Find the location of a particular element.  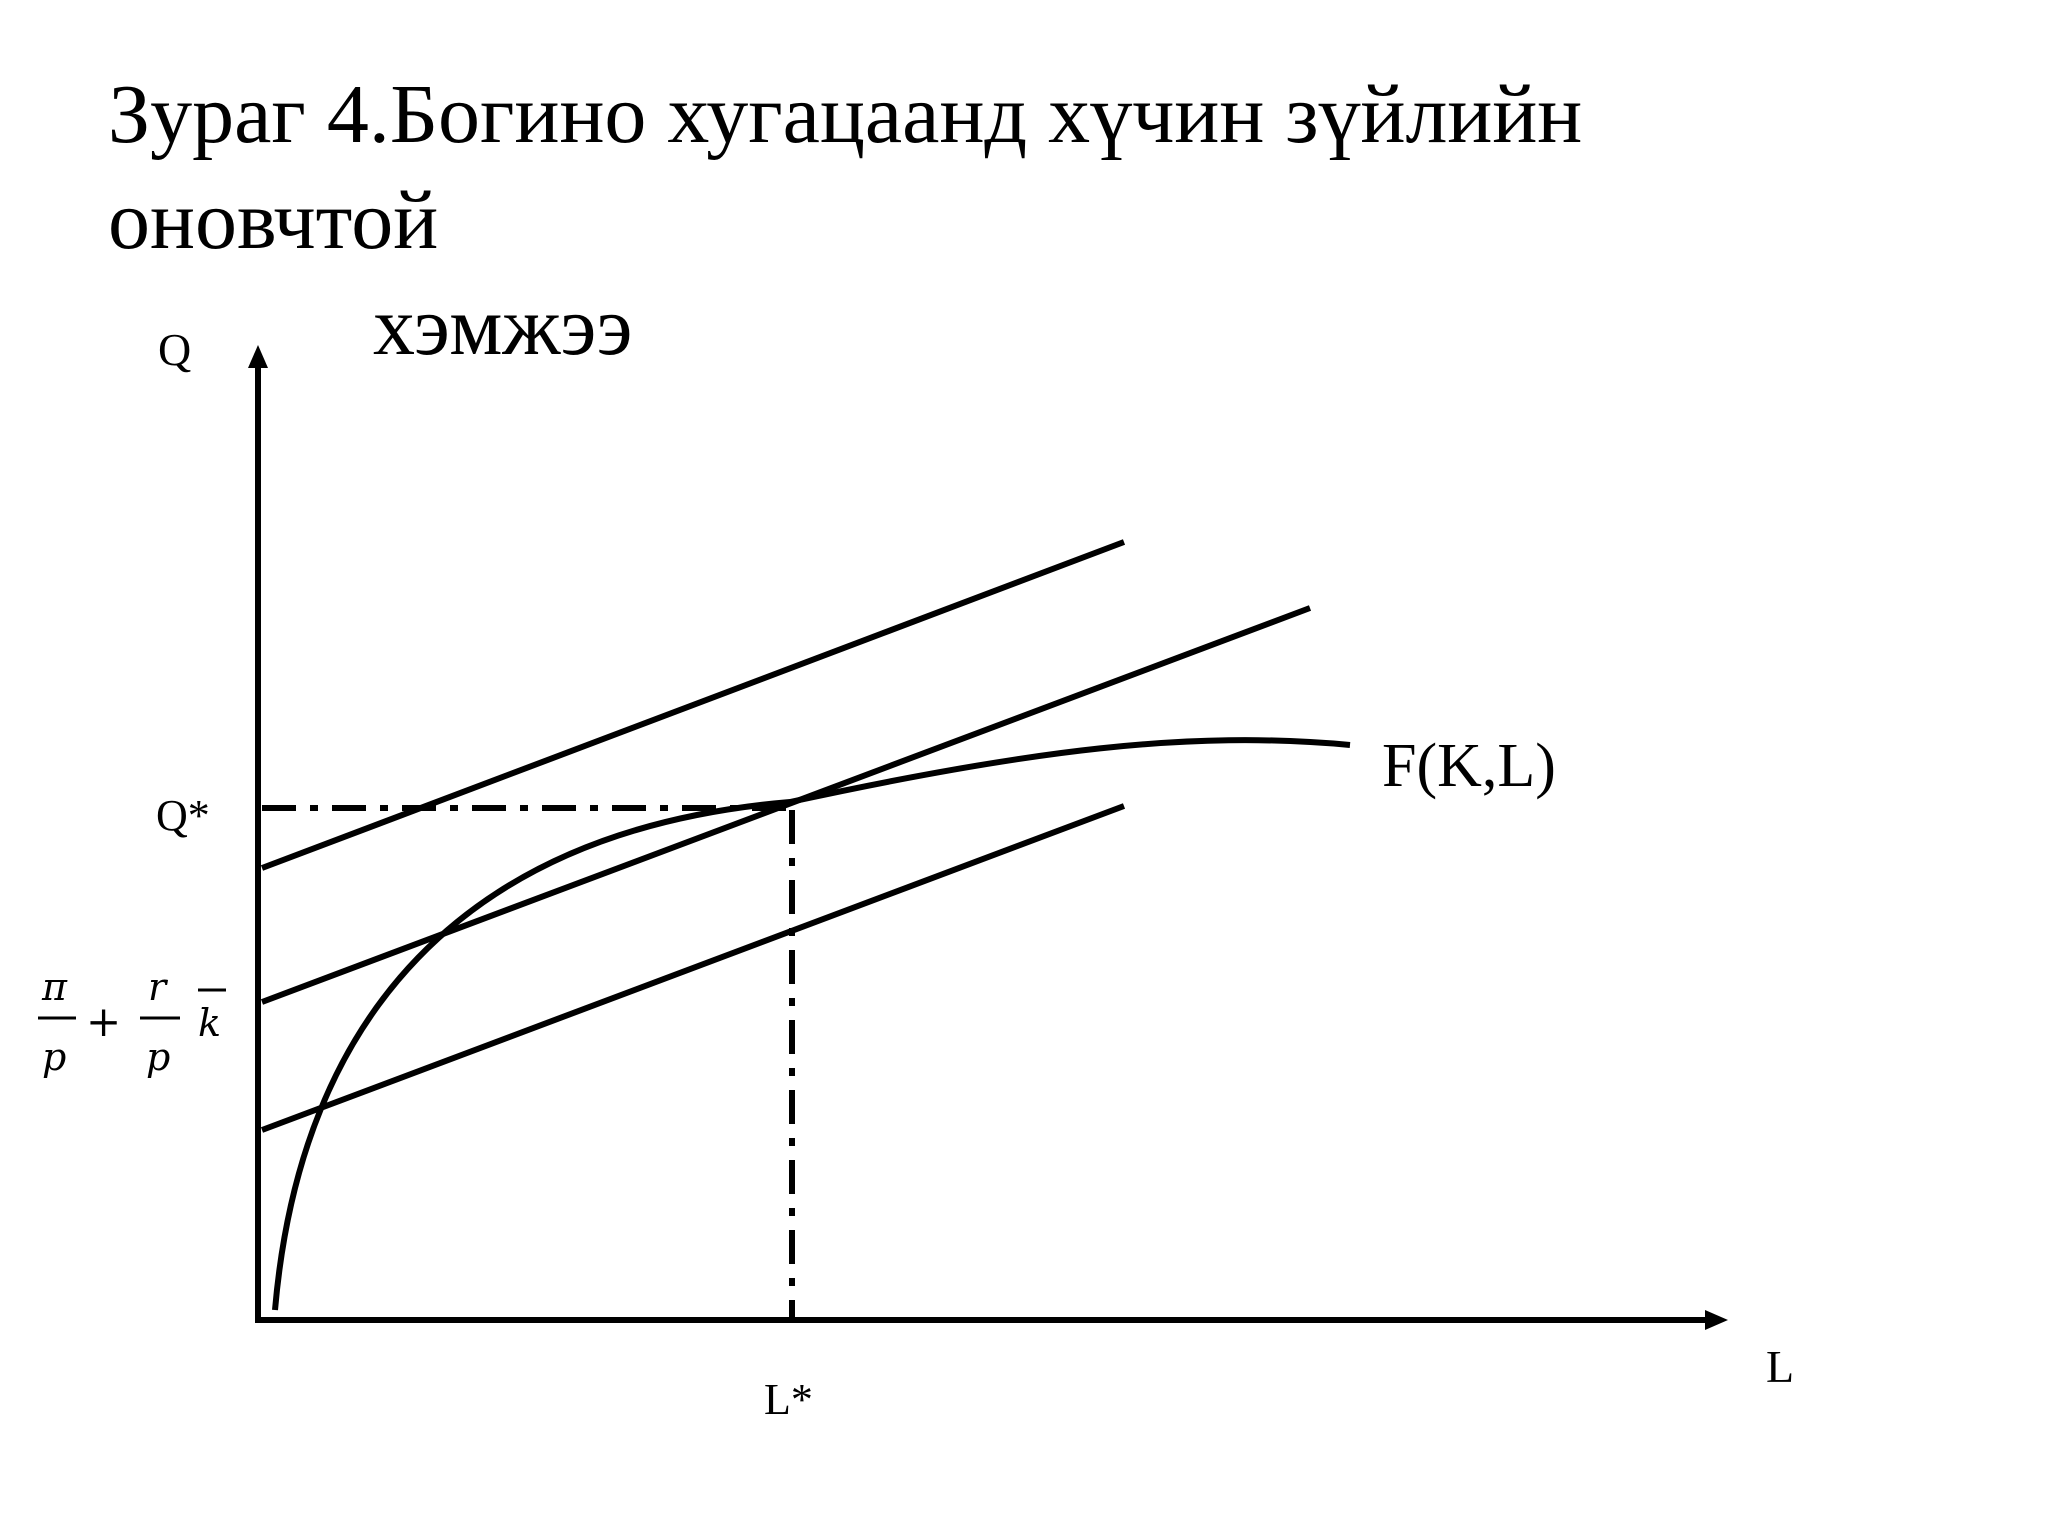

l-star-label: L* is located at coordinates (788, 1399).